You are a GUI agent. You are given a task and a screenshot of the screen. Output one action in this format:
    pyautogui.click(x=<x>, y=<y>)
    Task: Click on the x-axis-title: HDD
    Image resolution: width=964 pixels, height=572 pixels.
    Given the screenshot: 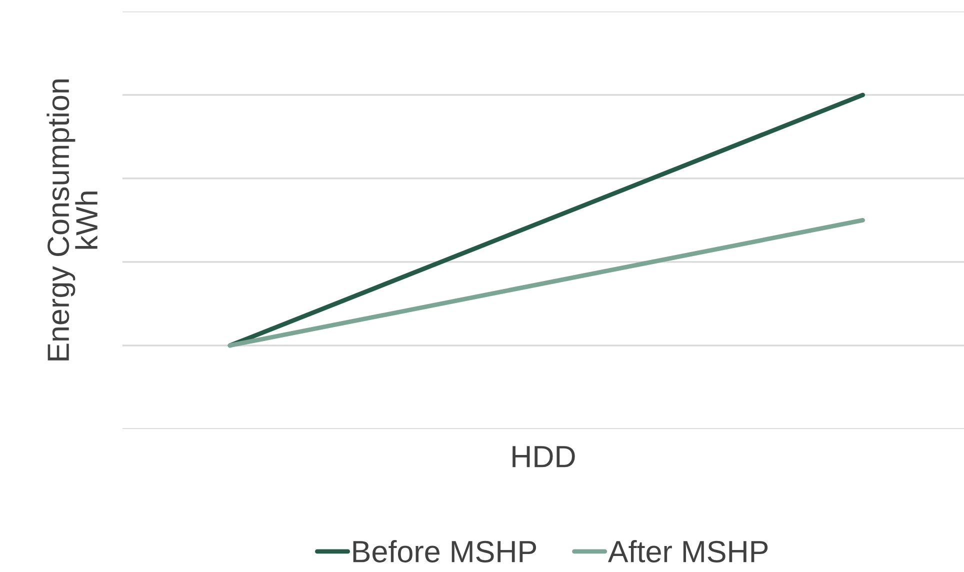 What is the action you would take?
    pyautogui.click(x=543, y=457)
    